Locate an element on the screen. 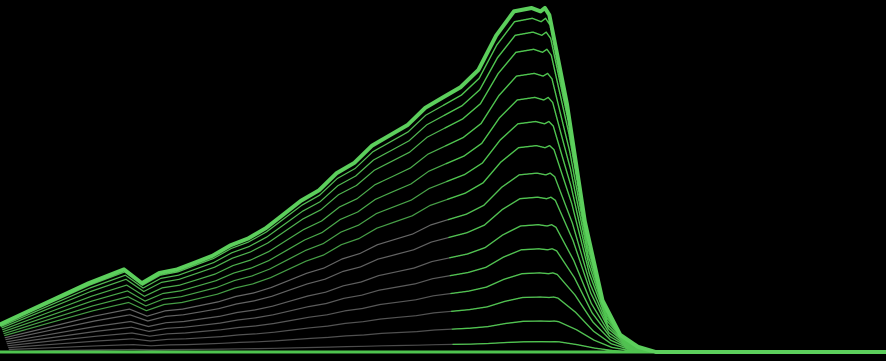 The height and width of the screenshot is (361, 886). series-line is located at coordinates (447, 336).